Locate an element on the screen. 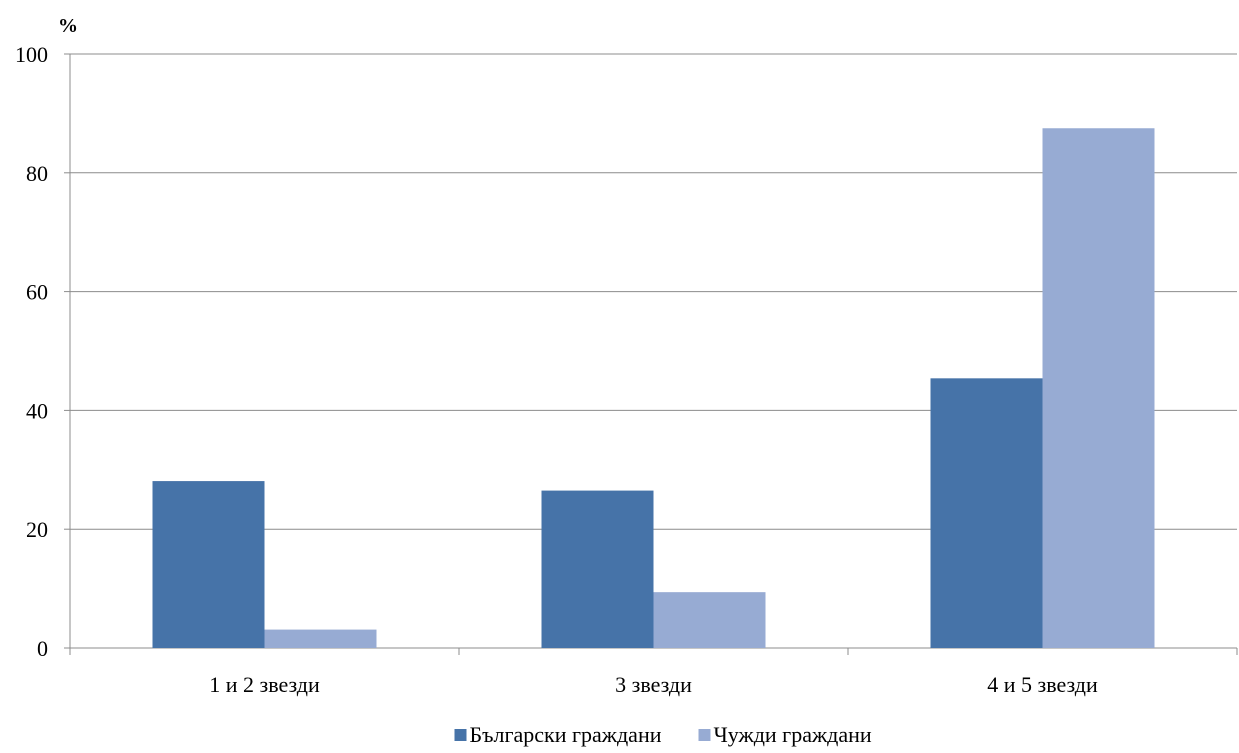 The width and height of the screenshot is (1239, 753). x-category-label: 3 звезди is located at coordinates (653, 684).